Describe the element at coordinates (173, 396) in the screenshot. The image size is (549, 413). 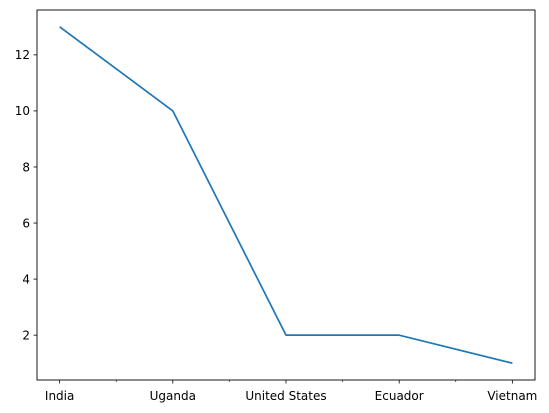
I see `x-tick-label: Uganda` at that location.